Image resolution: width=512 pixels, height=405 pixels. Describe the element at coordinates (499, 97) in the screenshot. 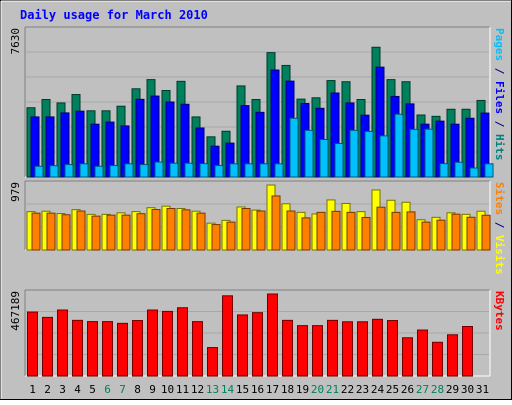

I see `series-axis-label-part: Files` at that location.